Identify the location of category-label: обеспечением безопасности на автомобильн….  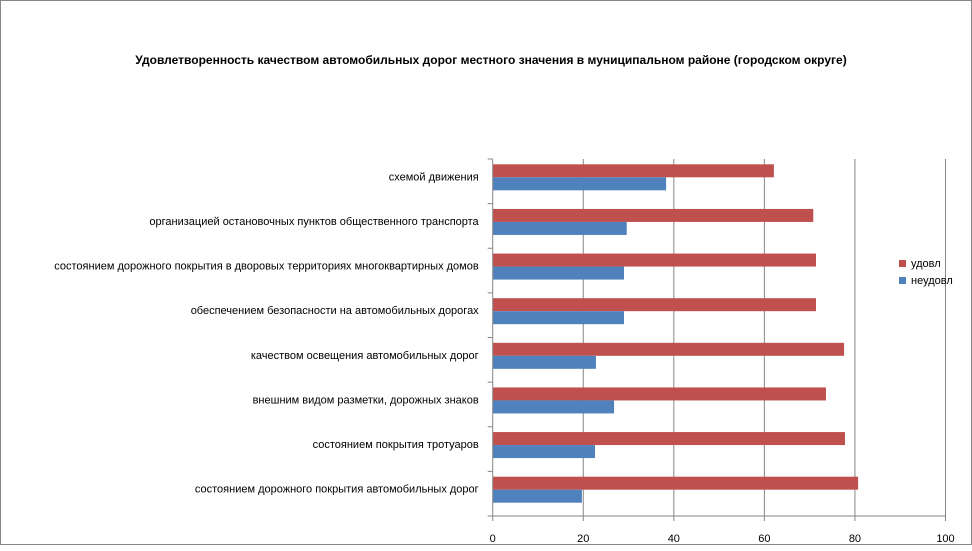
(335, 311).